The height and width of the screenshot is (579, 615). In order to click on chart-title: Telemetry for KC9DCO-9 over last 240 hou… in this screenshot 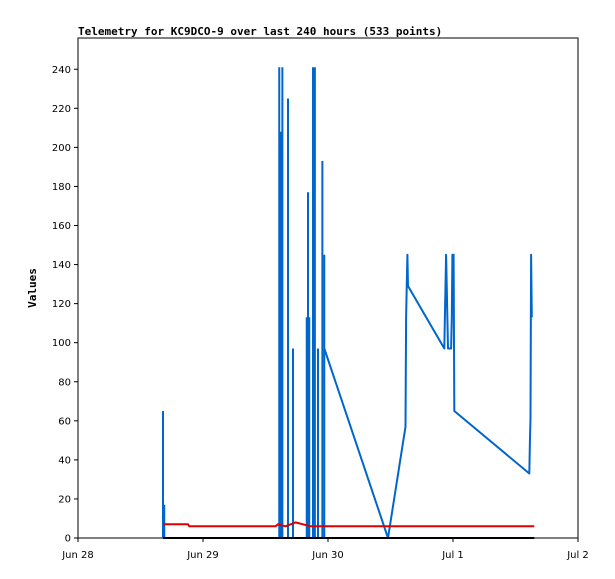, I will do `click(260, 31)`.